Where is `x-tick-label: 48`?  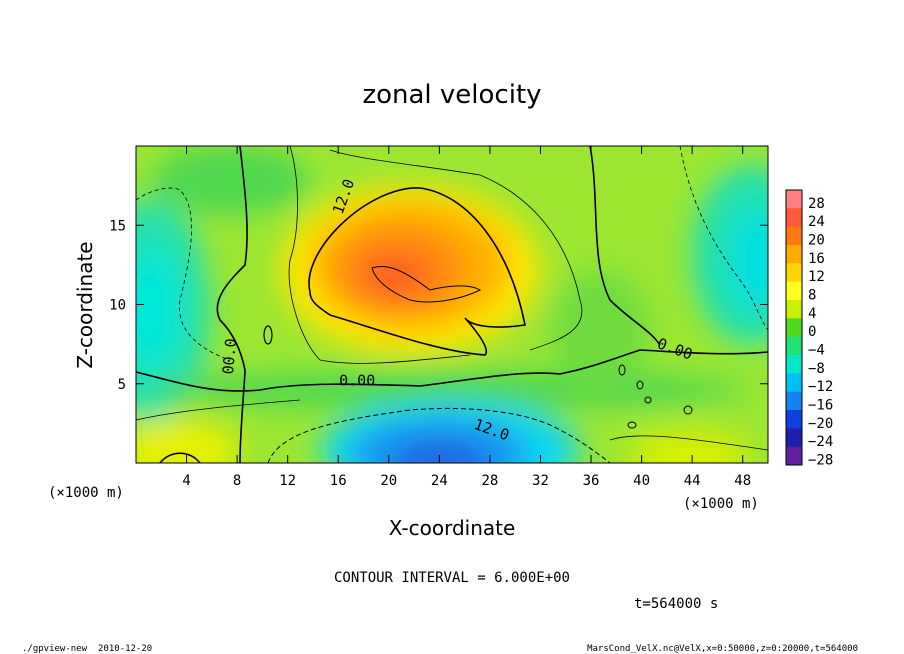
x-tick-label: 48 is located at coordinates (742, 481).